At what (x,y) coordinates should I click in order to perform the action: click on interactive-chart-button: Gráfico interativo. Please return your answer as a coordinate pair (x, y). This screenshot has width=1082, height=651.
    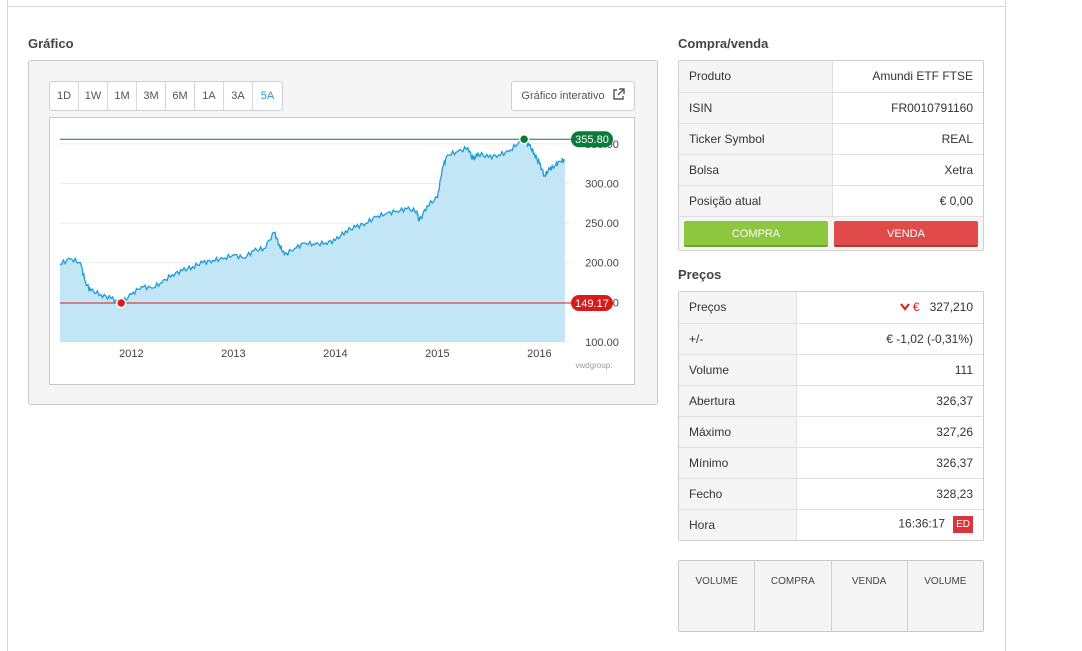
    Looking at the image, I should click on (573, 96).